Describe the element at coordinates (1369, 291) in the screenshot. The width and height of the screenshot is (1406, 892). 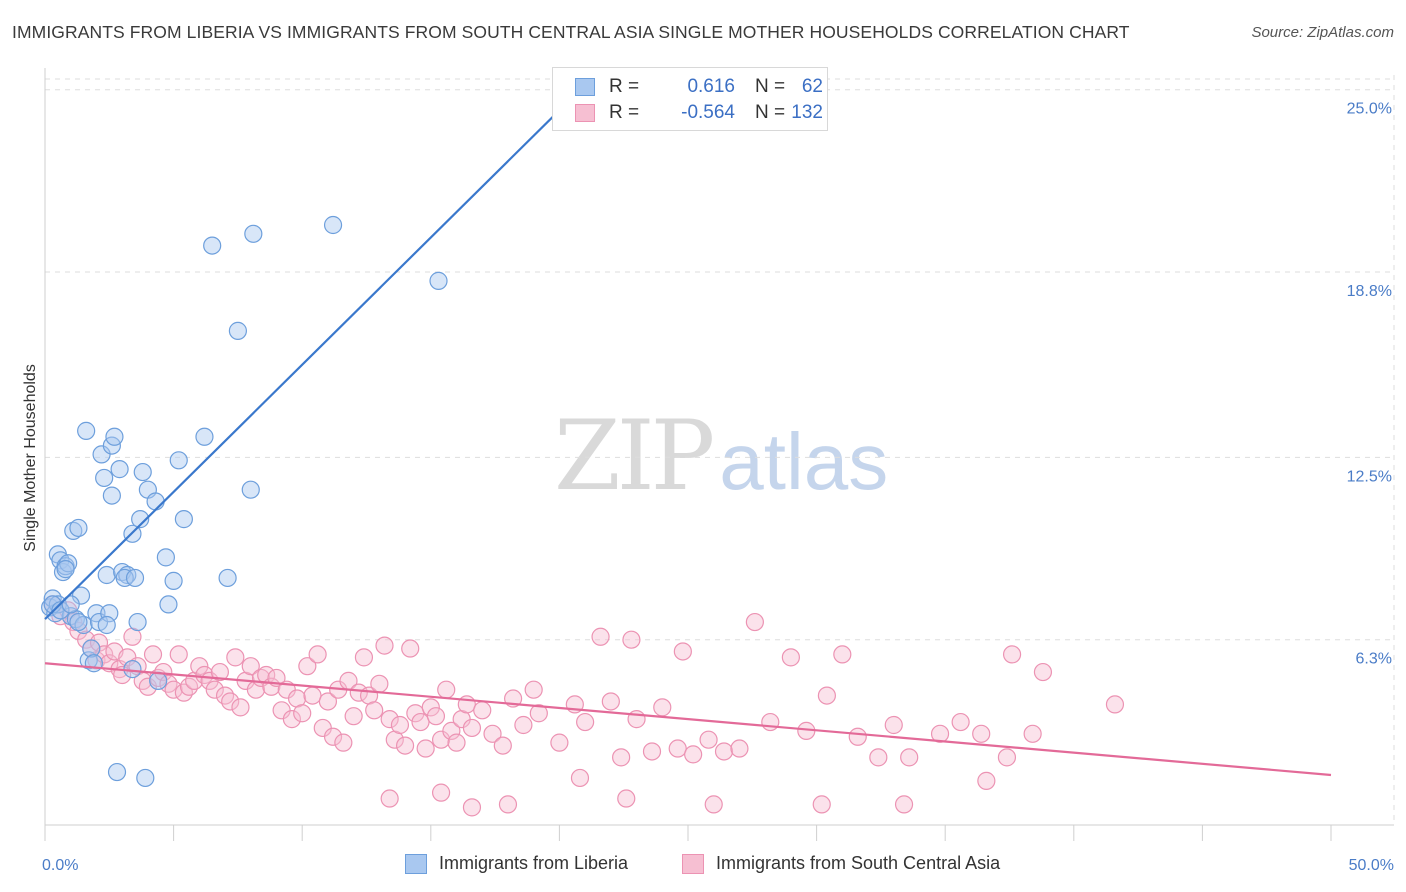
I see `y-tick-label: 18.8%` at that location.